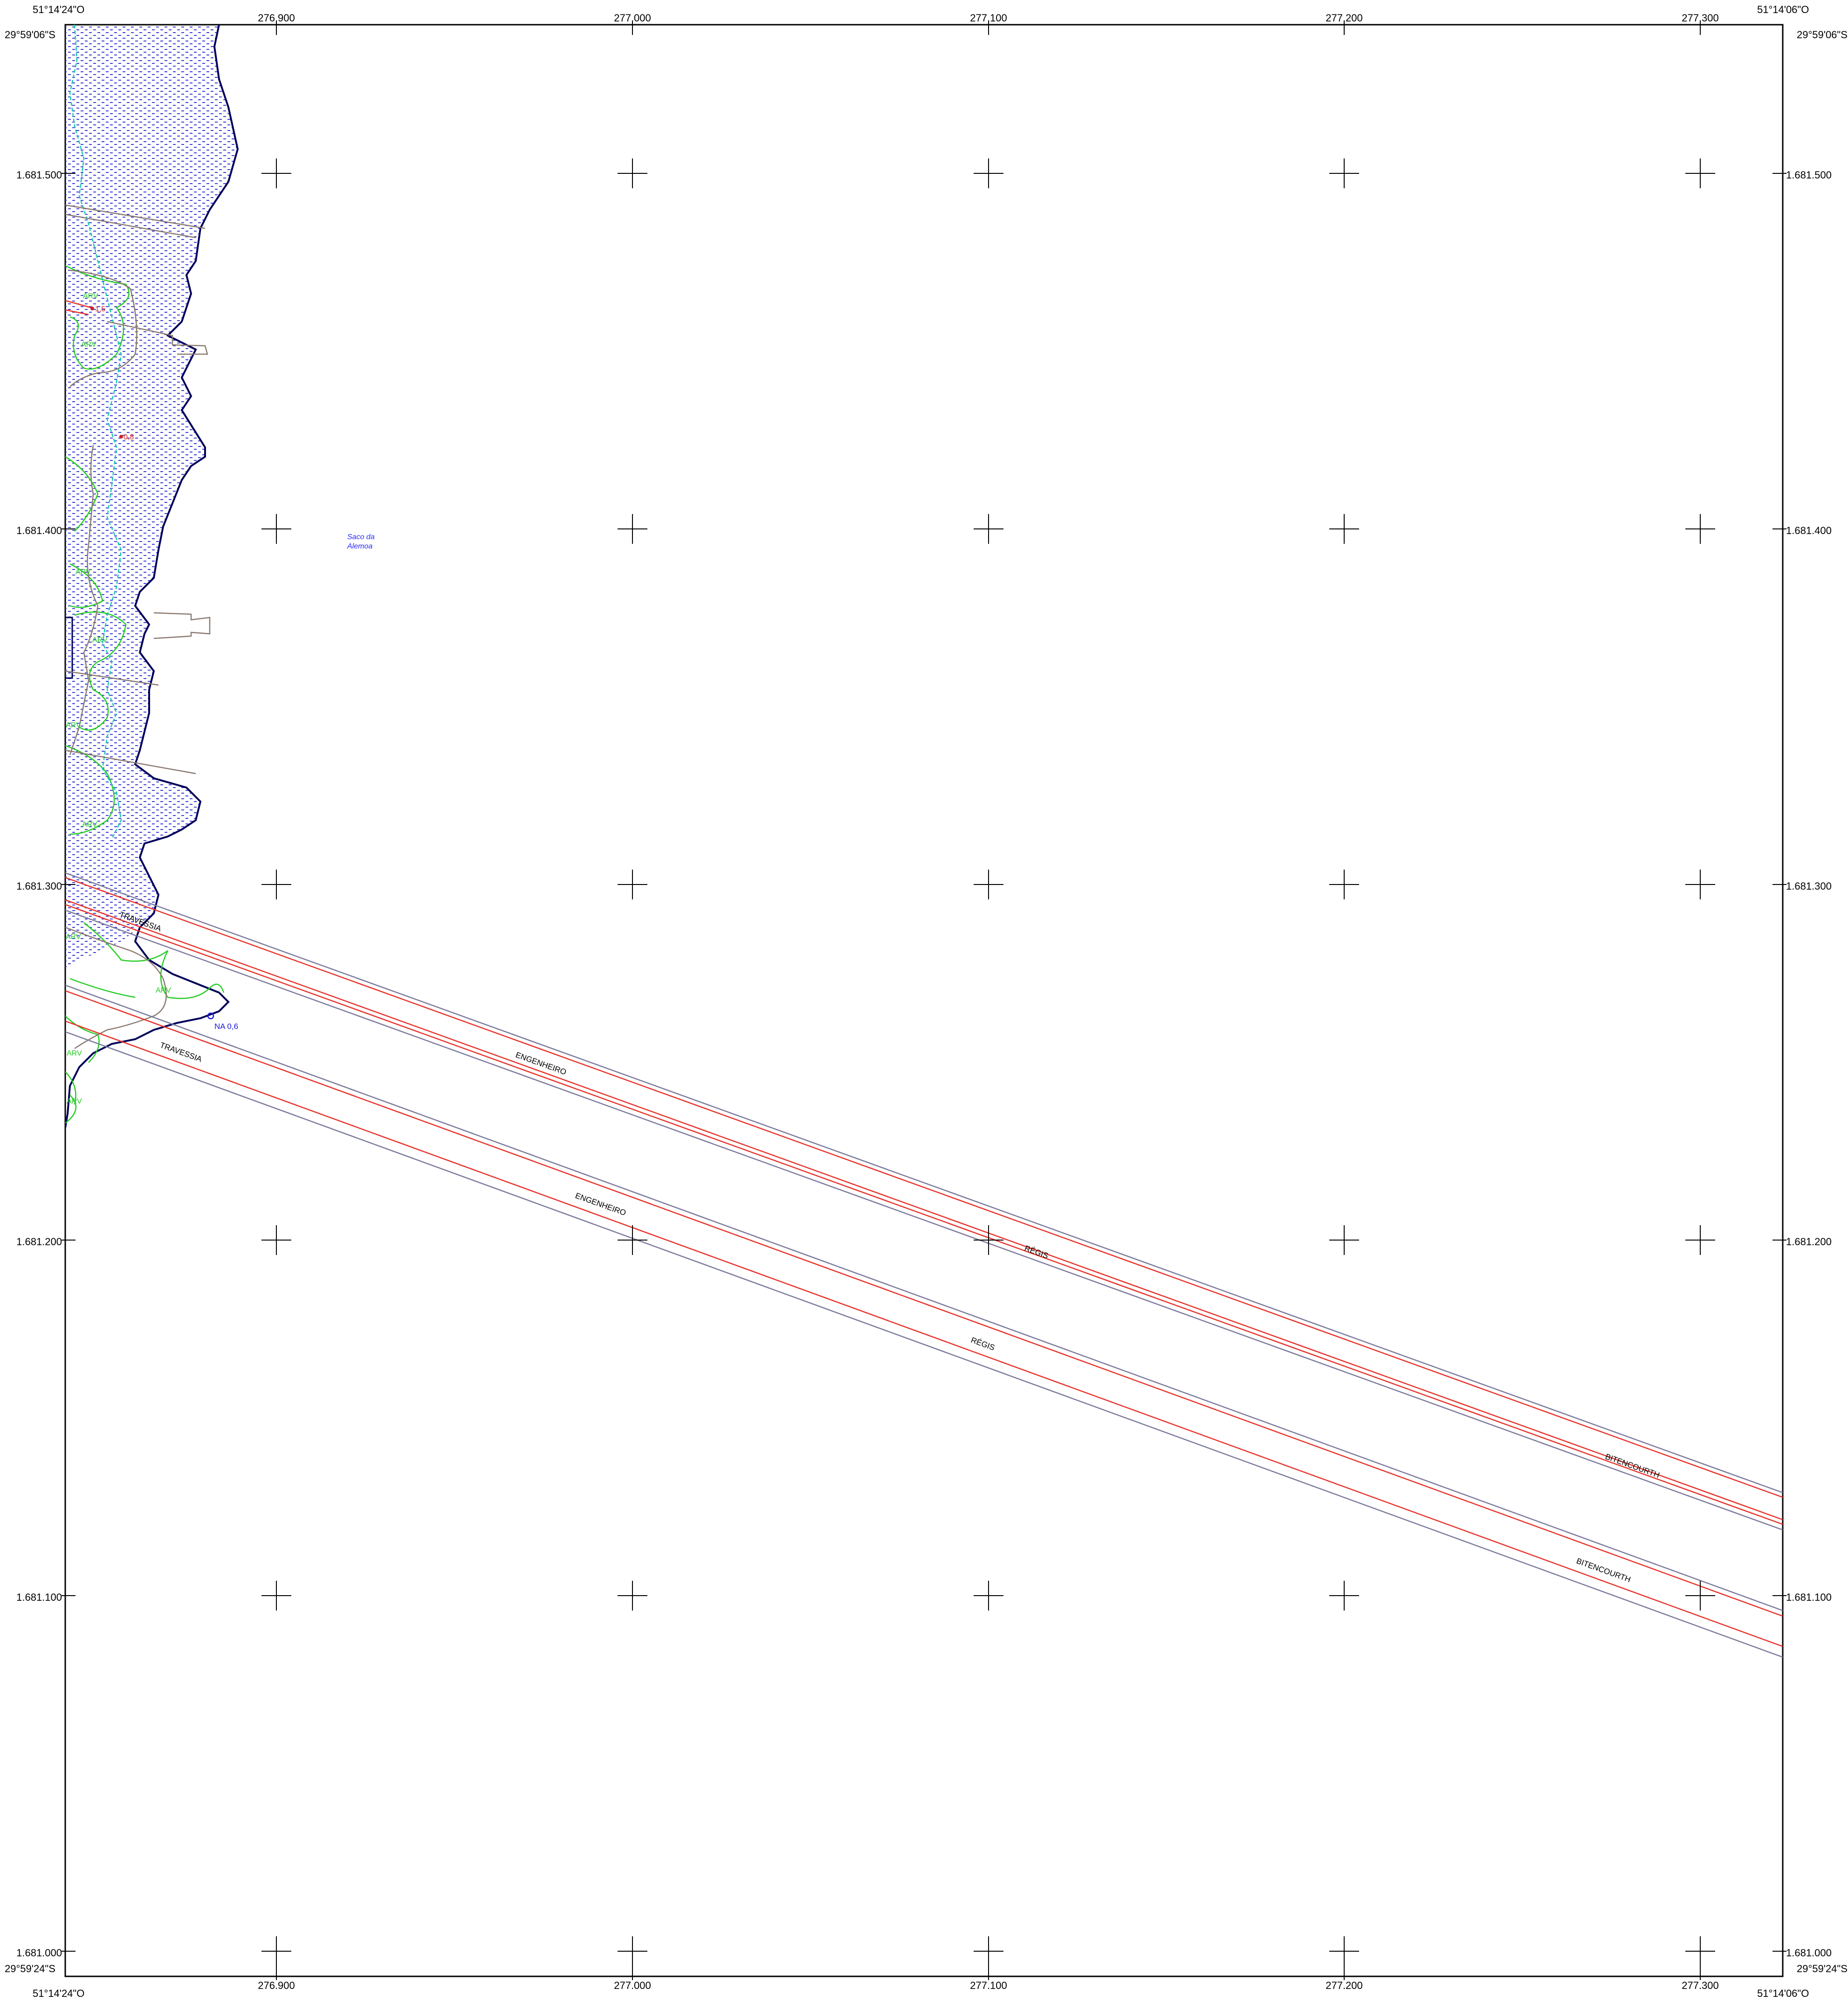 The height and width of the screenshot is (2002, 1848). What do you see at coordinates (39, 175) in the screenshot?
I see `northing-label-left: 1.681.500` at bounding box center [39, 175].